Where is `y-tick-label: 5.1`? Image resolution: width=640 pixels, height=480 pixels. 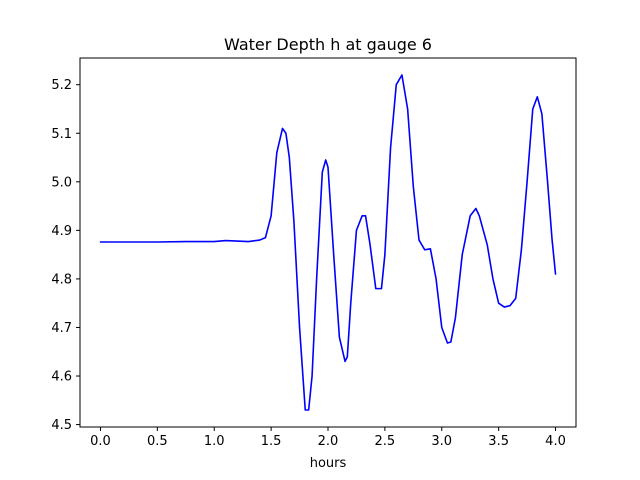 y-tick-label: 5.1 is located at coordinates (61, 134).